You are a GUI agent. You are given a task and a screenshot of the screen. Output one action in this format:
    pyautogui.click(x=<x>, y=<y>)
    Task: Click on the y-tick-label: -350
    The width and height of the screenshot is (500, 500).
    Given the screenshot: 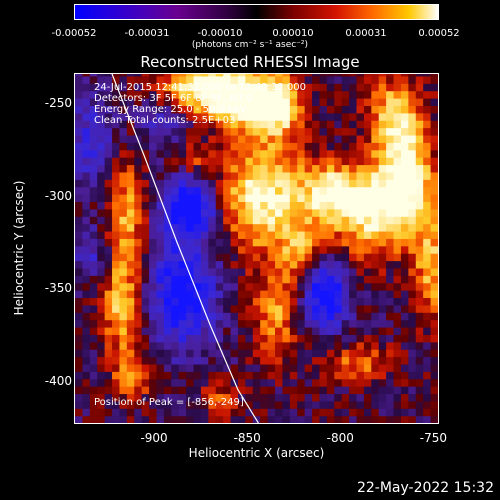 What is the action you would take?
    pyautogui.click(x=58, y=288)
    